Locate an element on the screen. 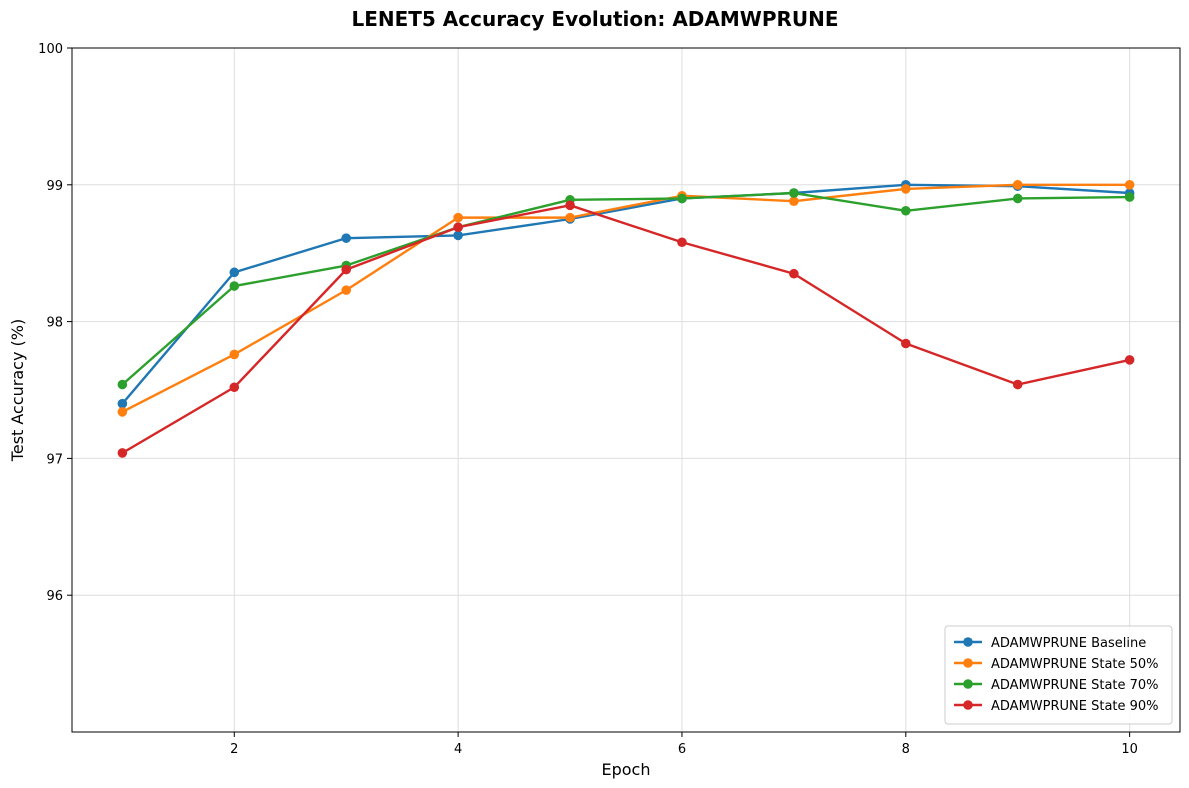 The height and width of the screenshot is (788, 1189). legend-item: ADAMWPRUNE State 50% is located at coordinates (1056, 664).